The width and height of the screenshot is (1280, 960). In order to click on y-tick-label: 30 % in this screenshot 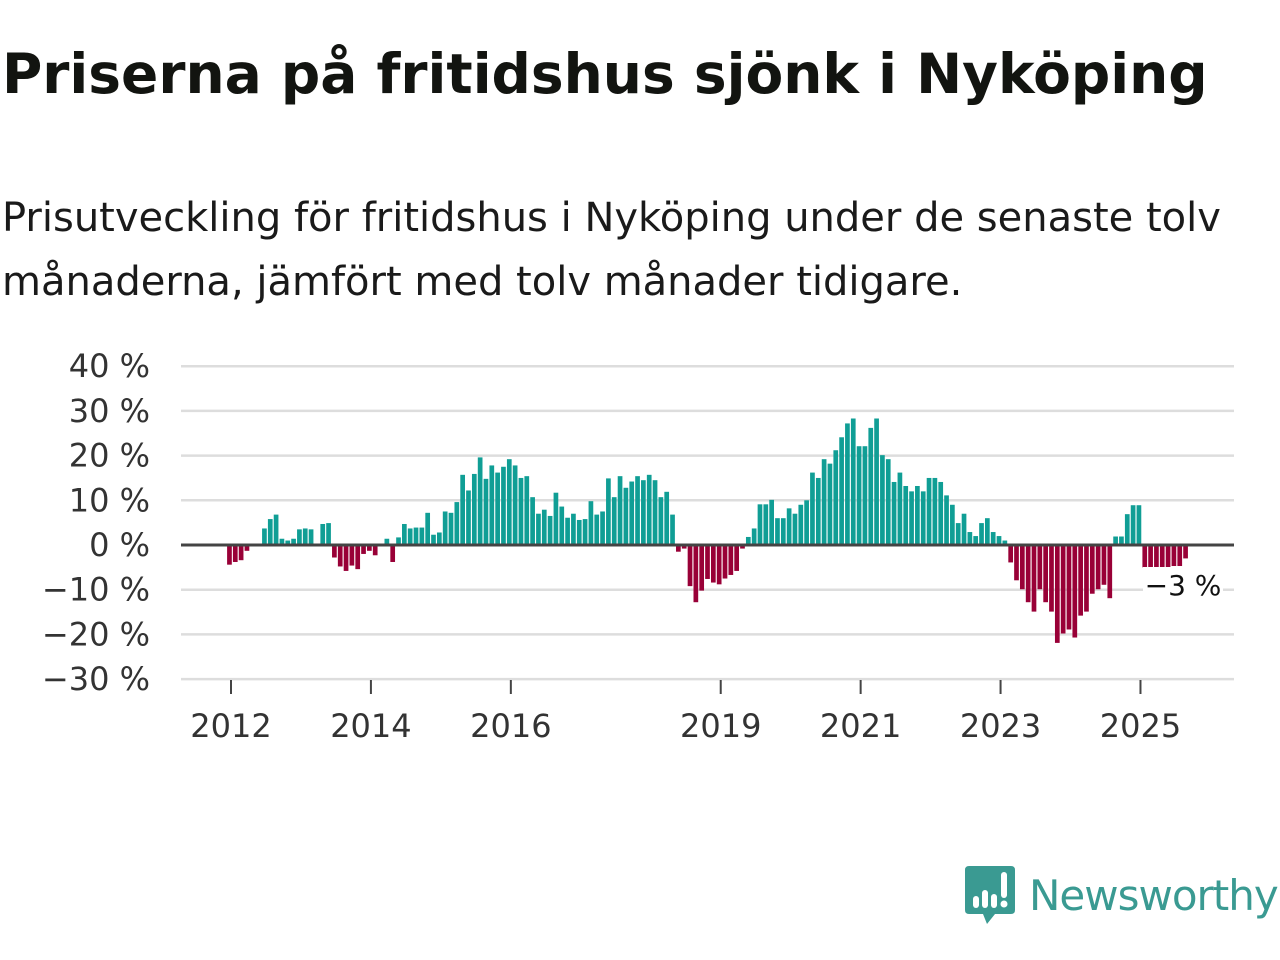, I will do `click(109, 411)`.